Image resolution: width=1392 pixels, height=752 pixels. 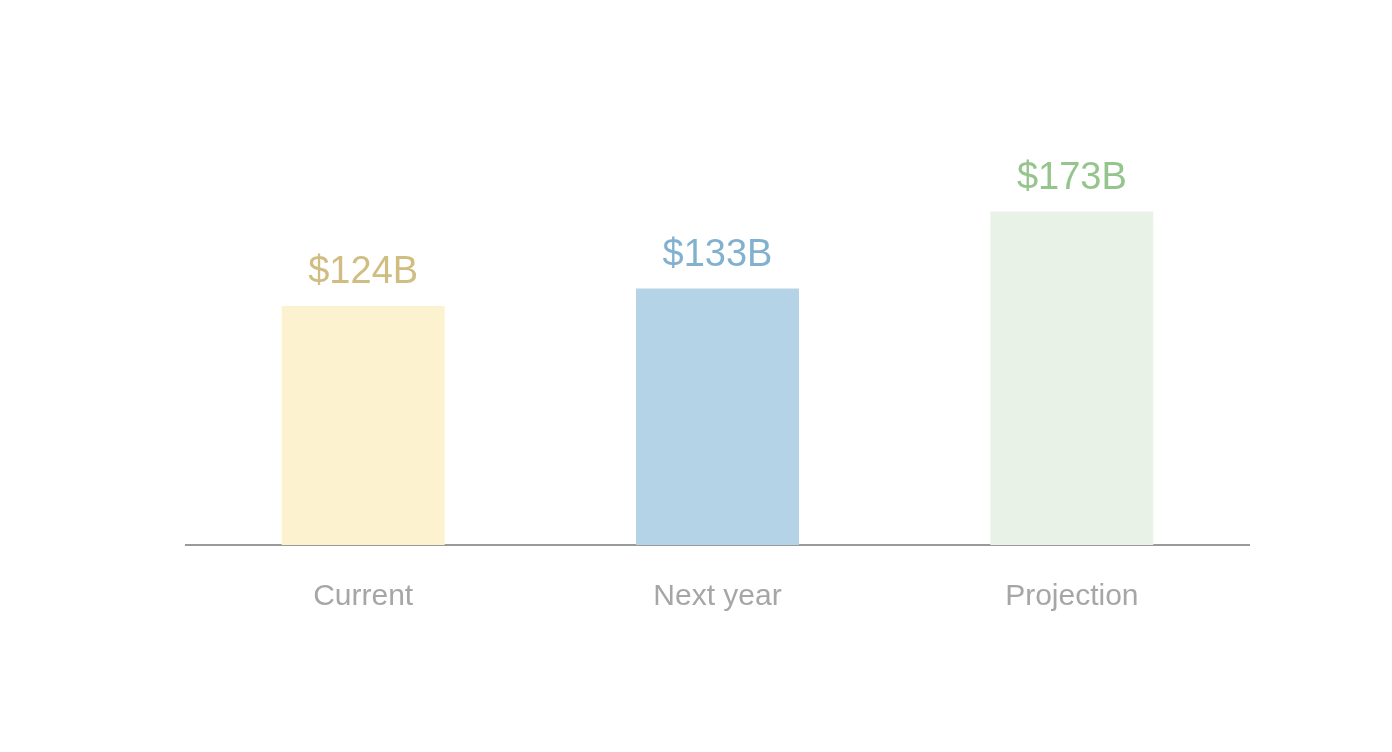 I want to click on data-label: $133B, so click(x=717, y=253).